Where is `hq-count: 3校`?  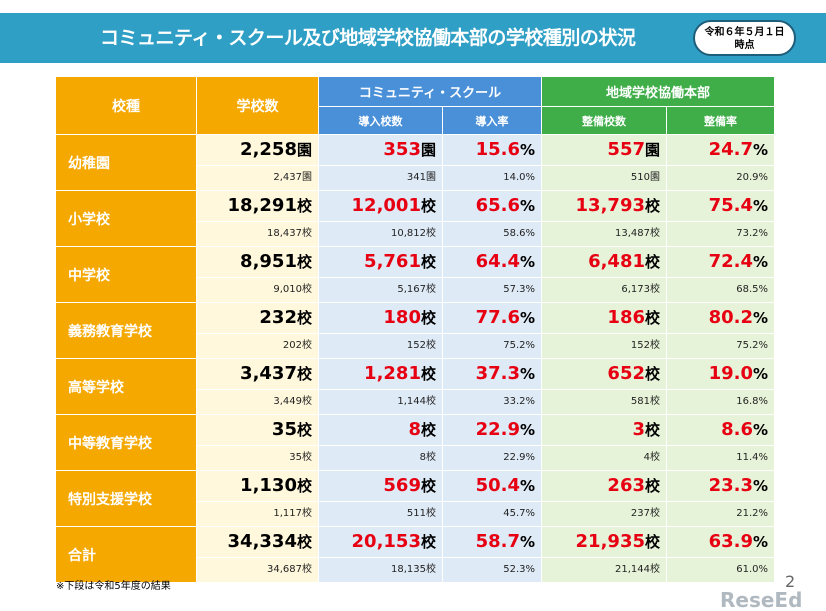 hq-count: 3校 is located at coordinates (604, 430).